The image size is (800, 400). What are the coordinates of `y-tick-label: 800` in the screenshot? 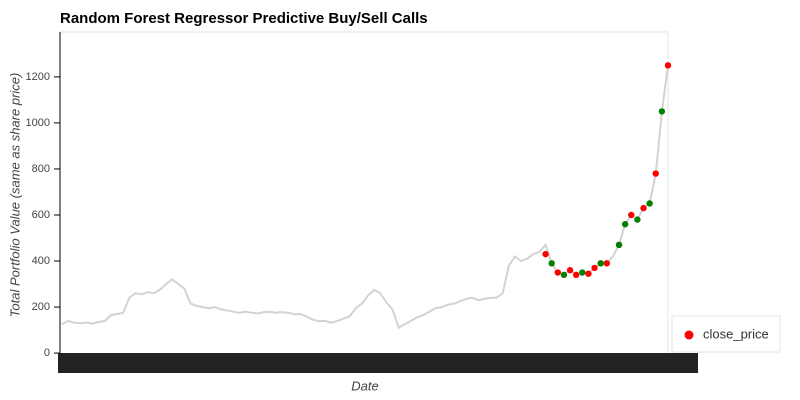 It's located at (41, 169).